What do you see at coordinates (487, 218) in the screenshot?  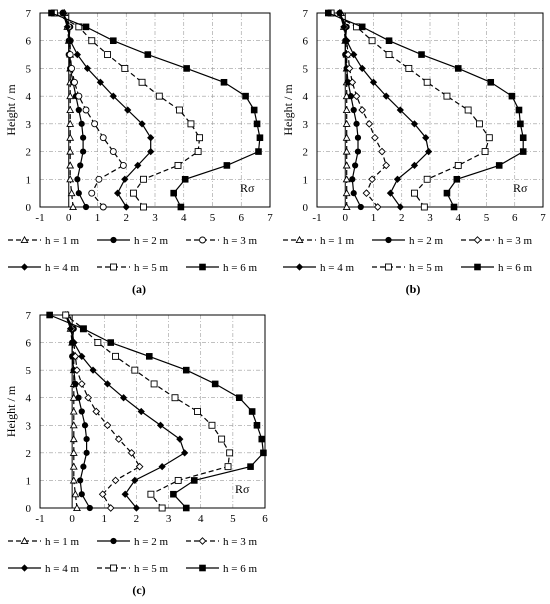 I see `x-tick-label: 5` at bounding box center [487, 218].